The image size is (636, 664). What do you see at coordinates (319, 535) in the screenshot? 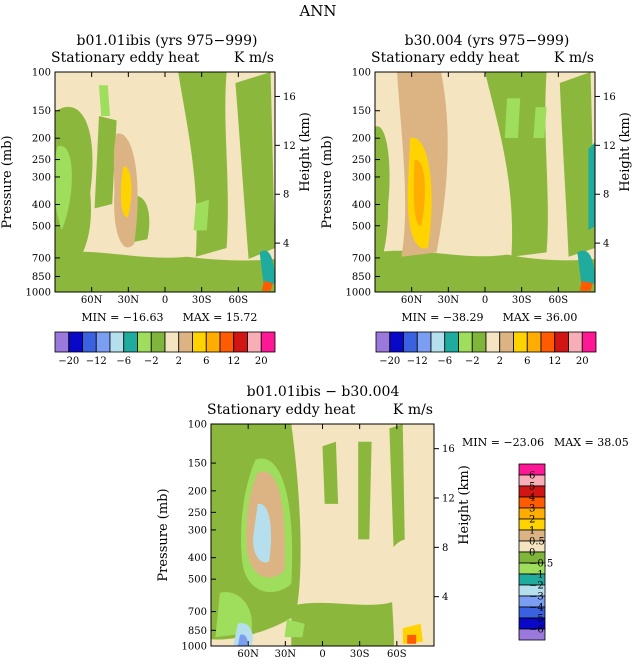
I see `contour-fills` at bounding box center [319, 535].